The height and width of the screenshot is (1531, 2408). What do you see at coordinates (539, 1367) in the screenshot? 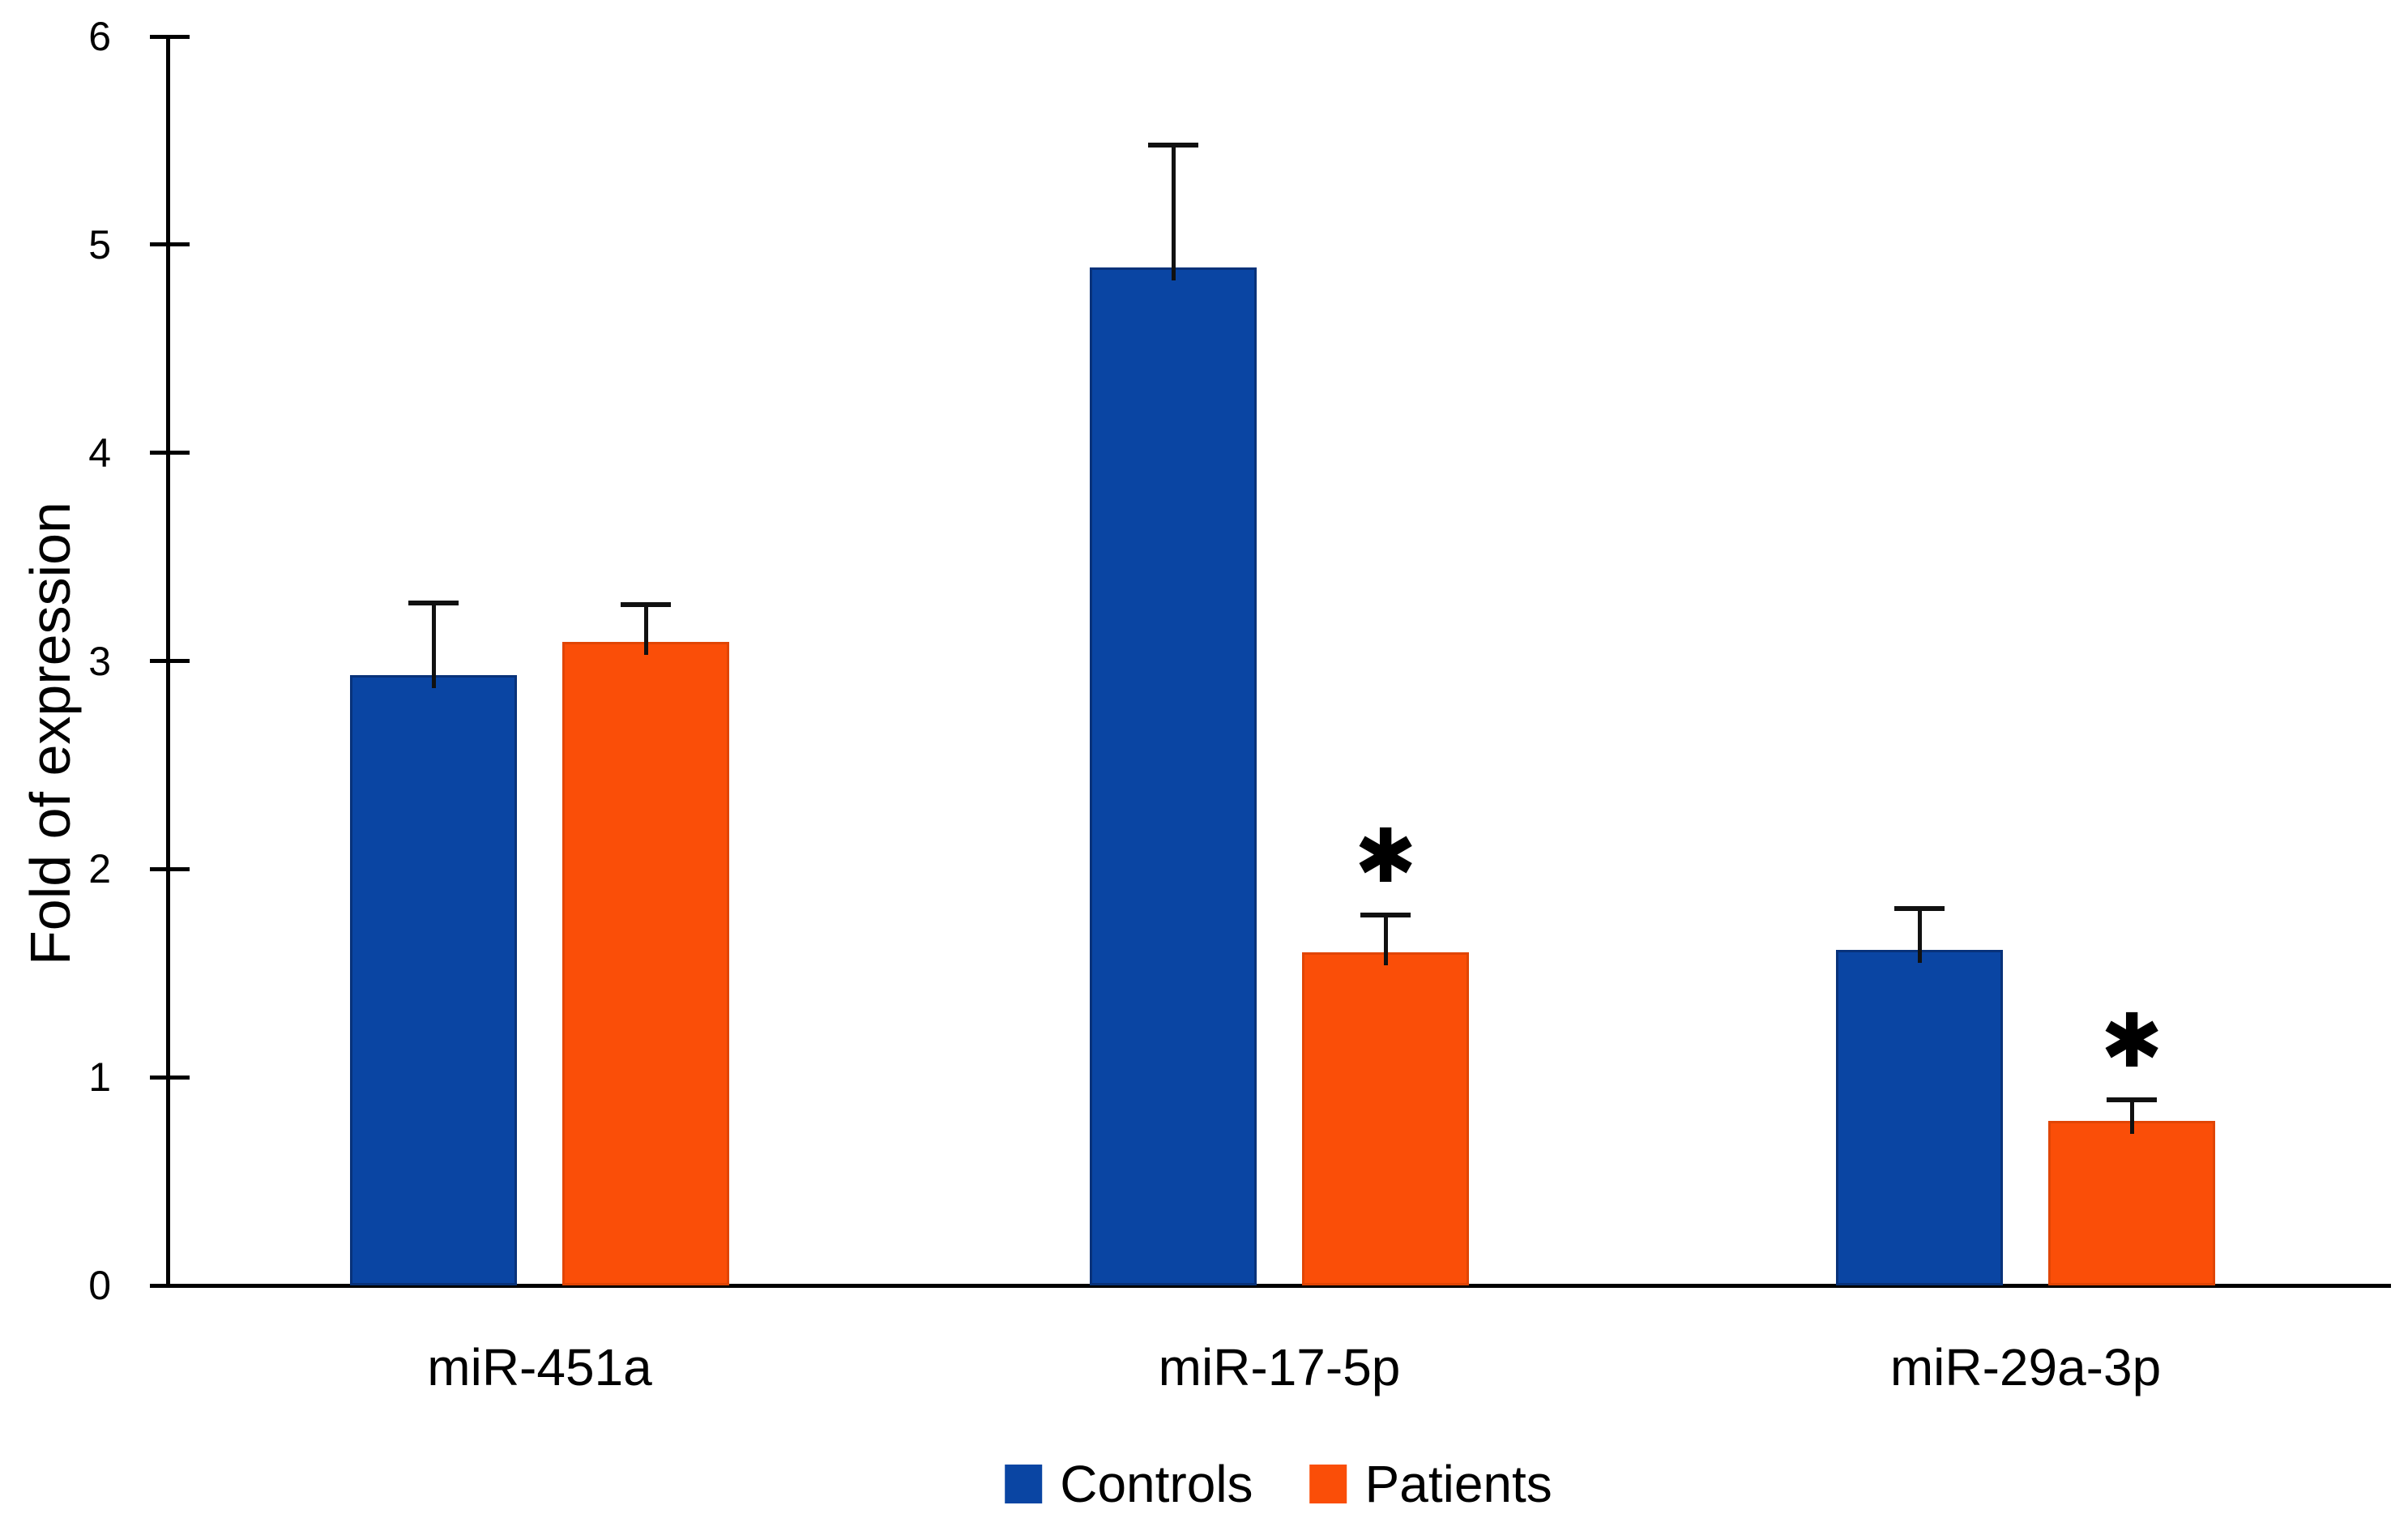
I see `category-label-miR-451a: miR-451a` at bounding box center [539, 1367].